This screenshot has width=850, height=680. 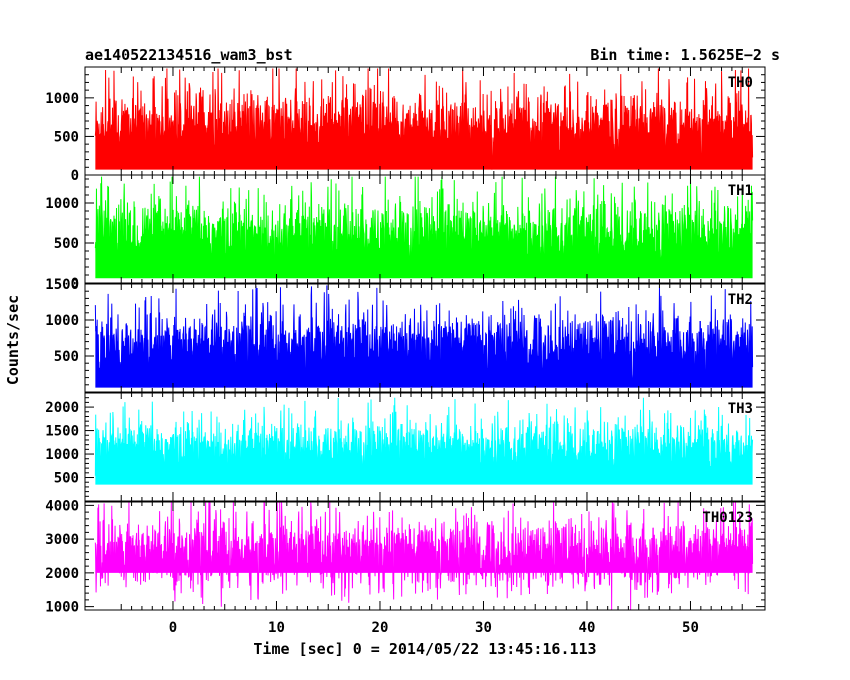 I want to click on chart-title: ae140522134516_wam3_bst, so click(x=189, y=55).